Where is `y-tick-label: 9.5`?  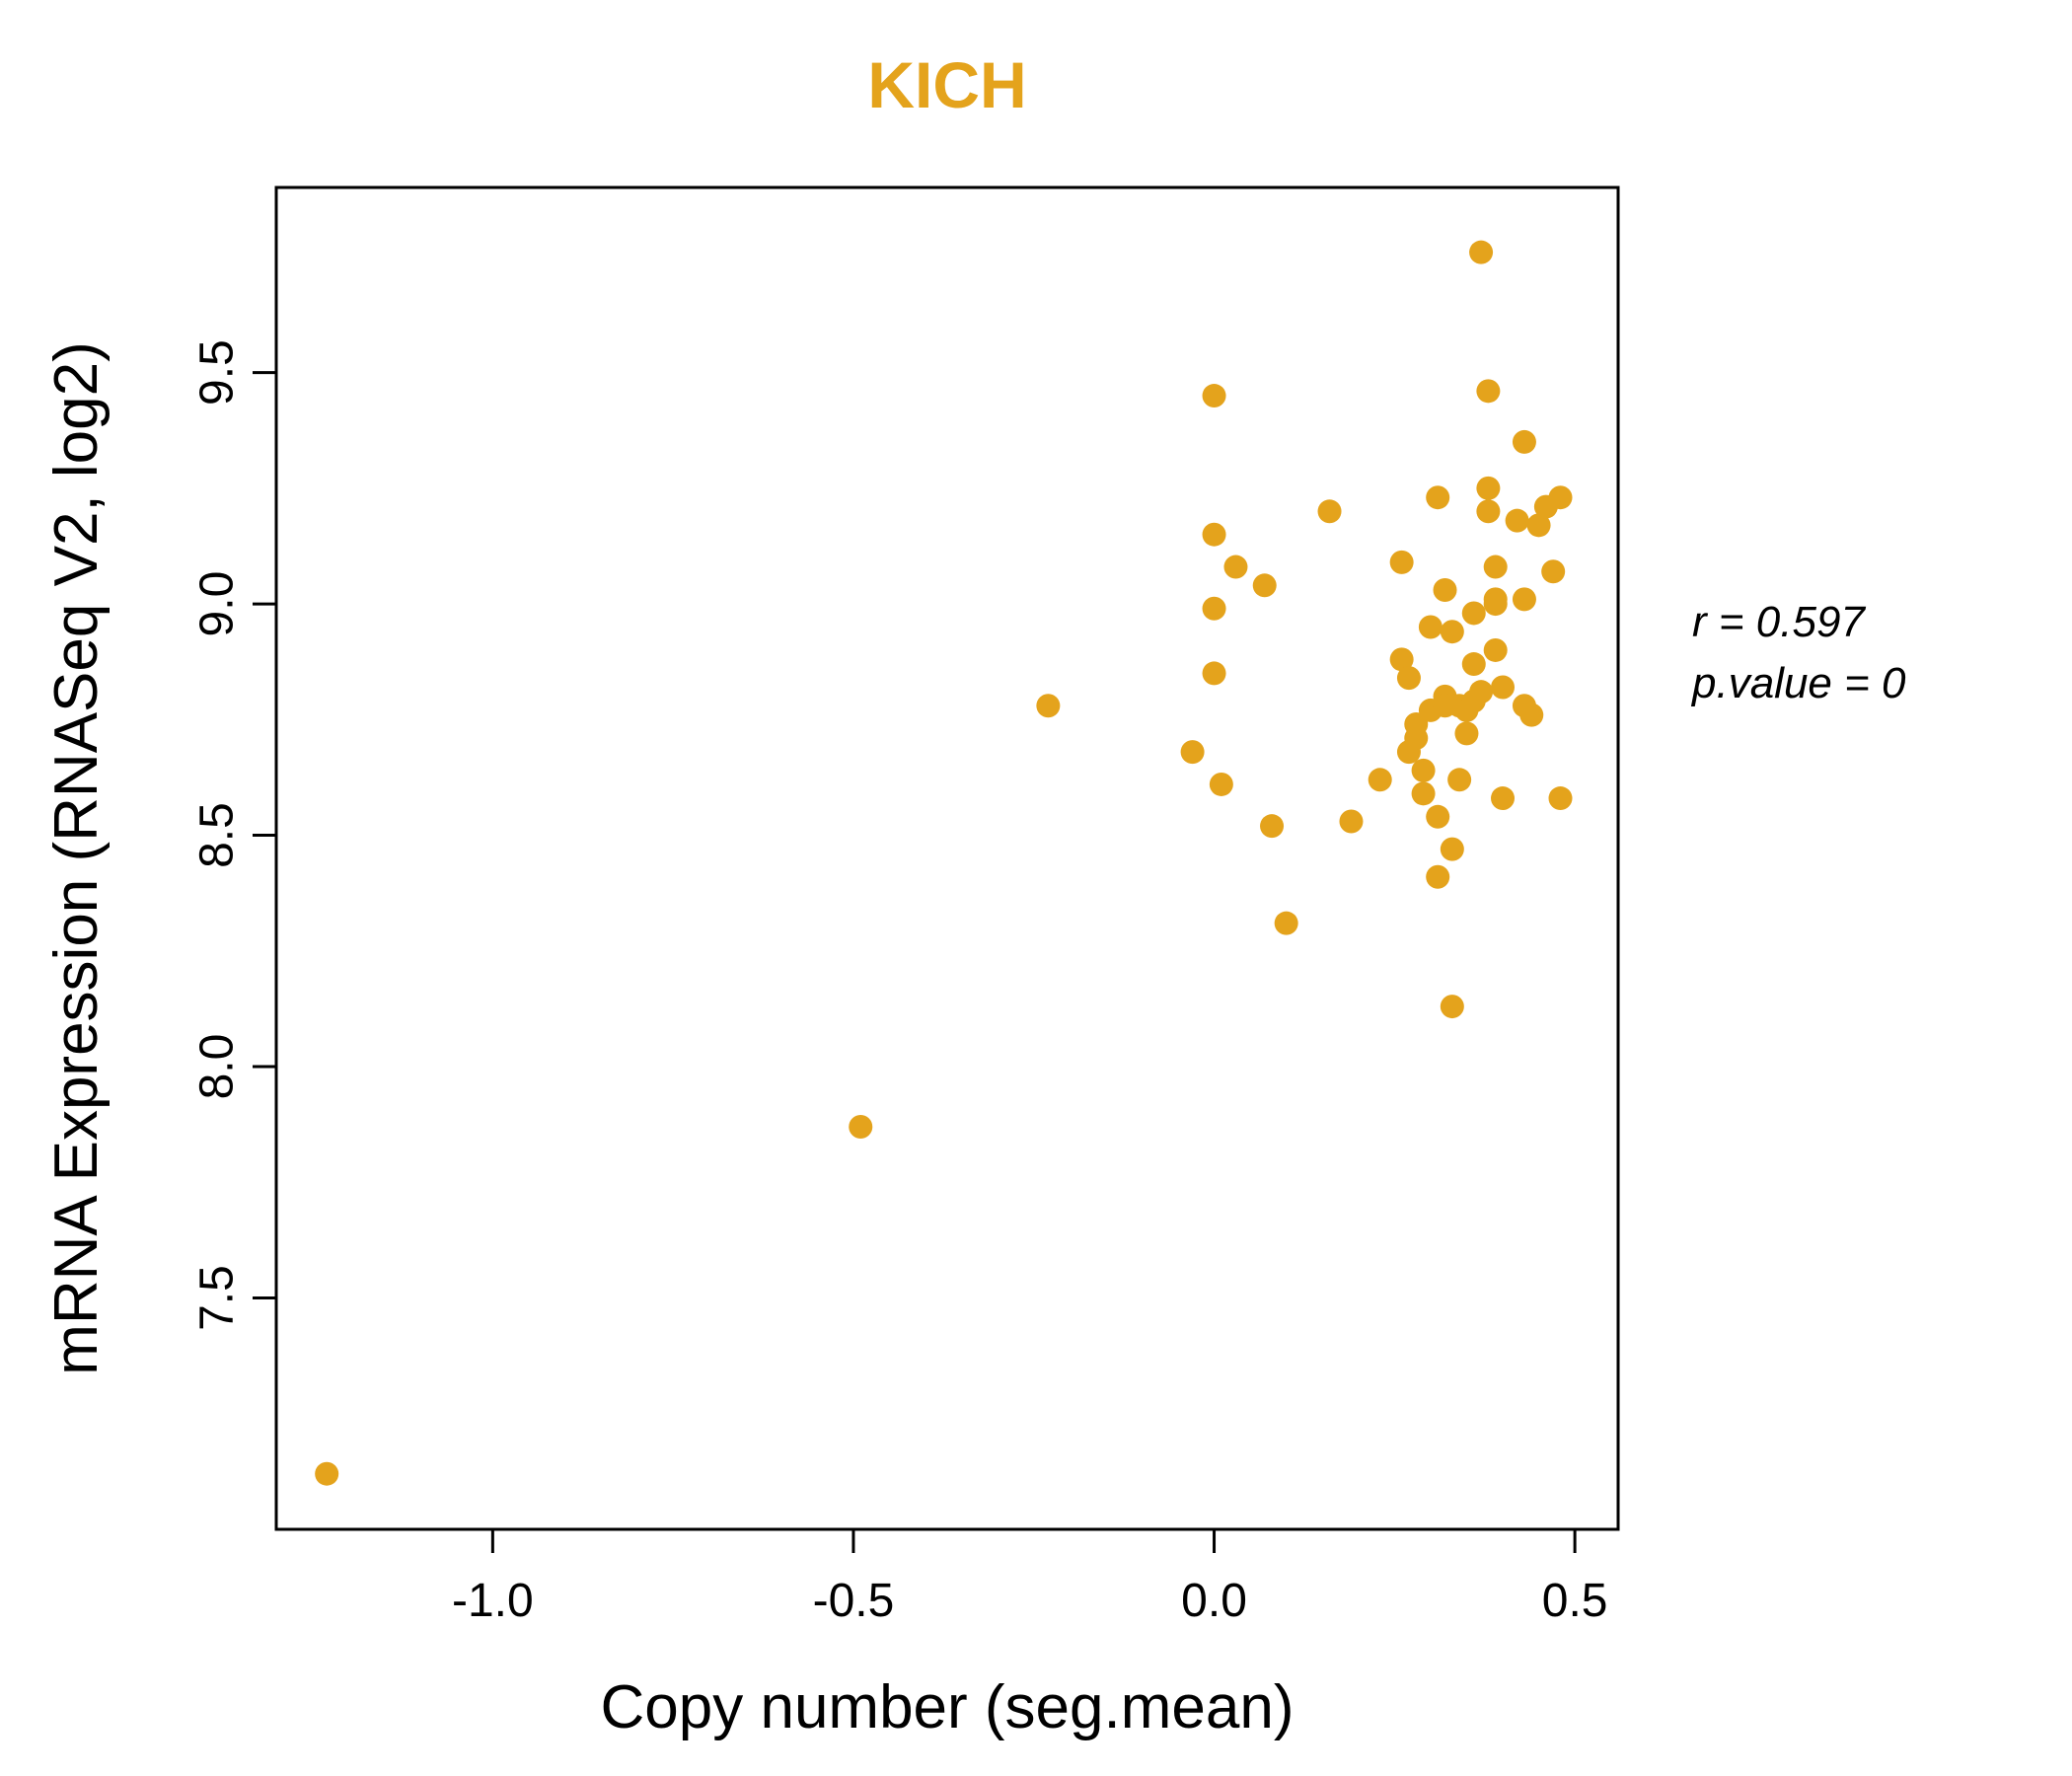
y-tick-label: 9.5 is located at coordinates (218, 373).